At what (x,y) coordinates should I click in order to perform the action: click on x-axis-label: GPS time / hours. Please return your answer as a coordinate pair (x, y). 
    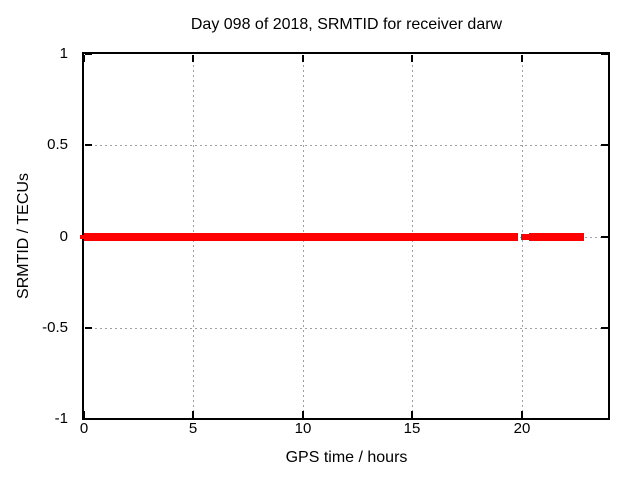
    Looking at the image, I should click on (346, 457).